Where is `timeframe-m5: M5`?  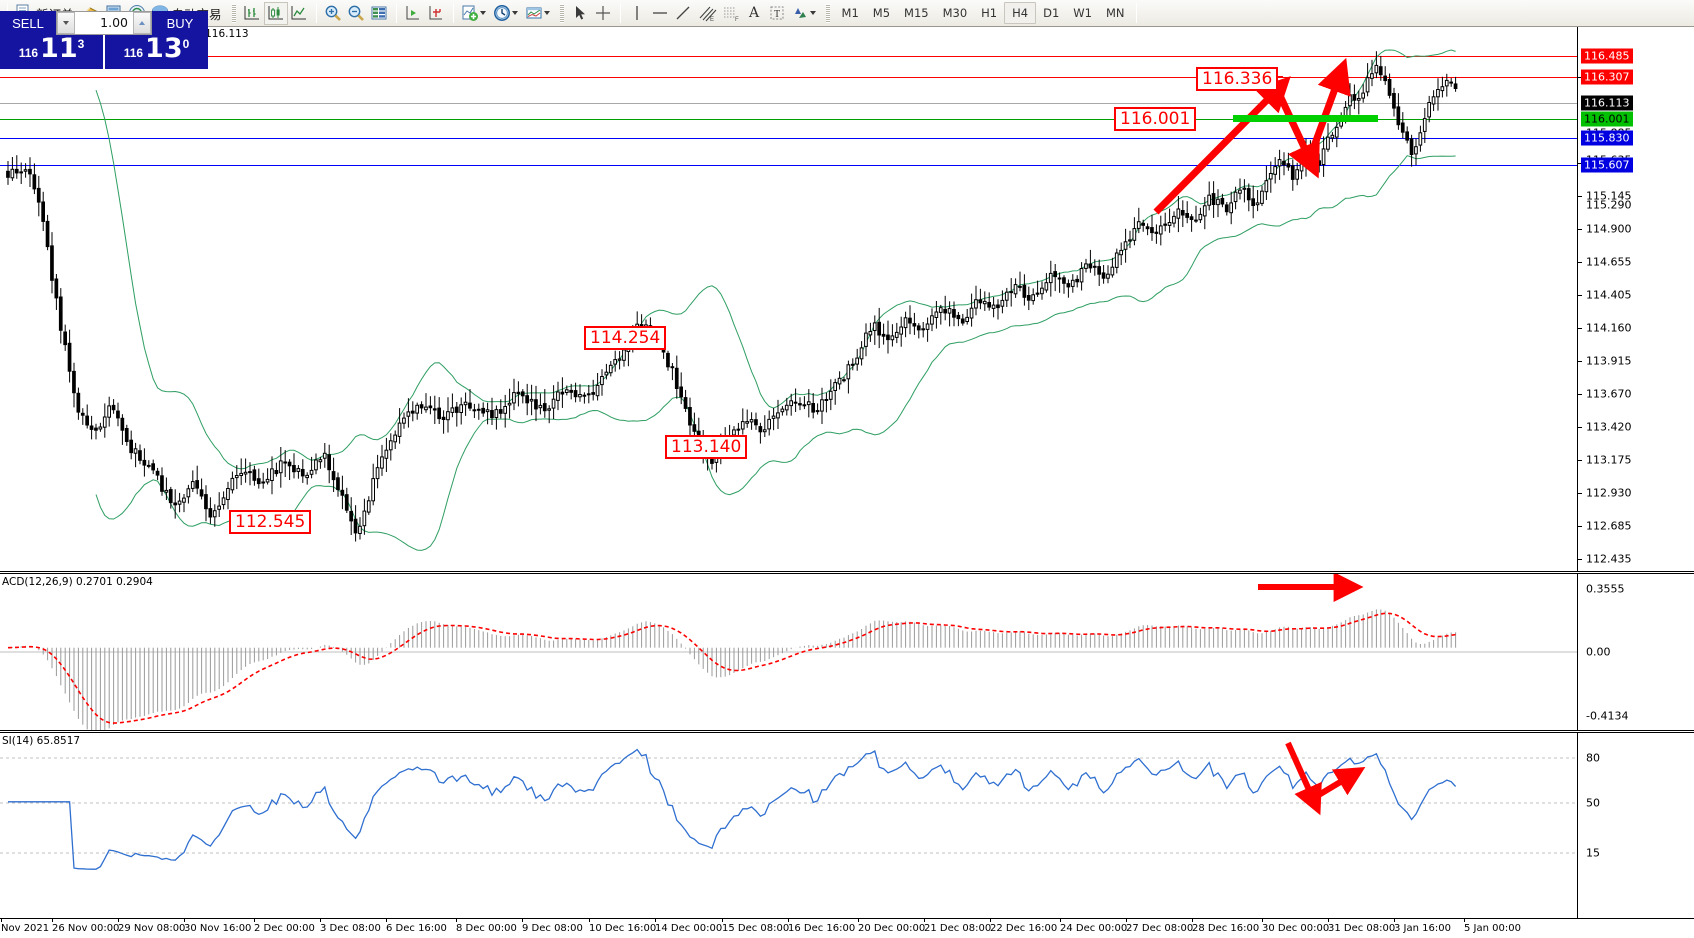
timeframe-m5: M5 is located at coordinates (881, 13).